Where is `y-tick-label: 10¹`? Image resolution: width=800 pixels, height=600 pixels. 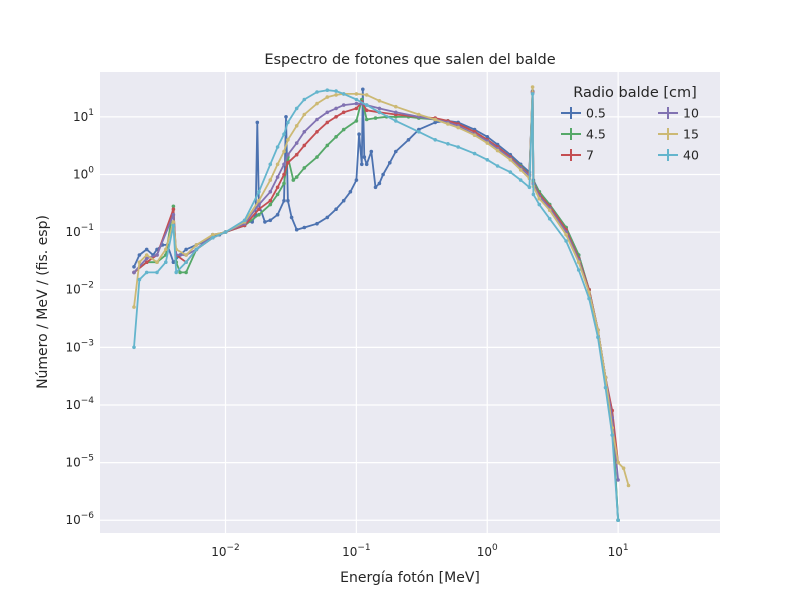 y-tick-label: 10¹ is located at coordinates (83, 116).